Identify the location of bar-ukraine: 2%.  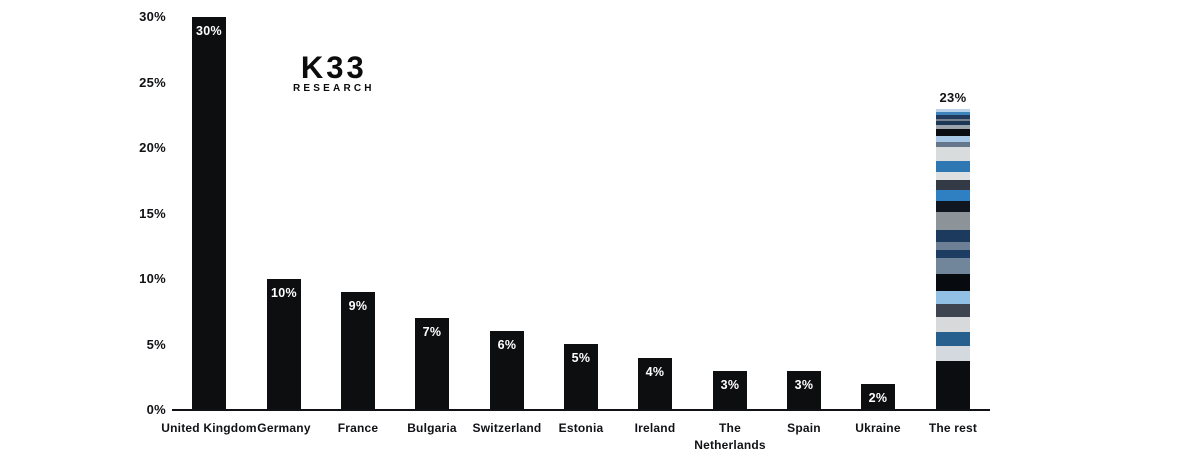
(878, 397).